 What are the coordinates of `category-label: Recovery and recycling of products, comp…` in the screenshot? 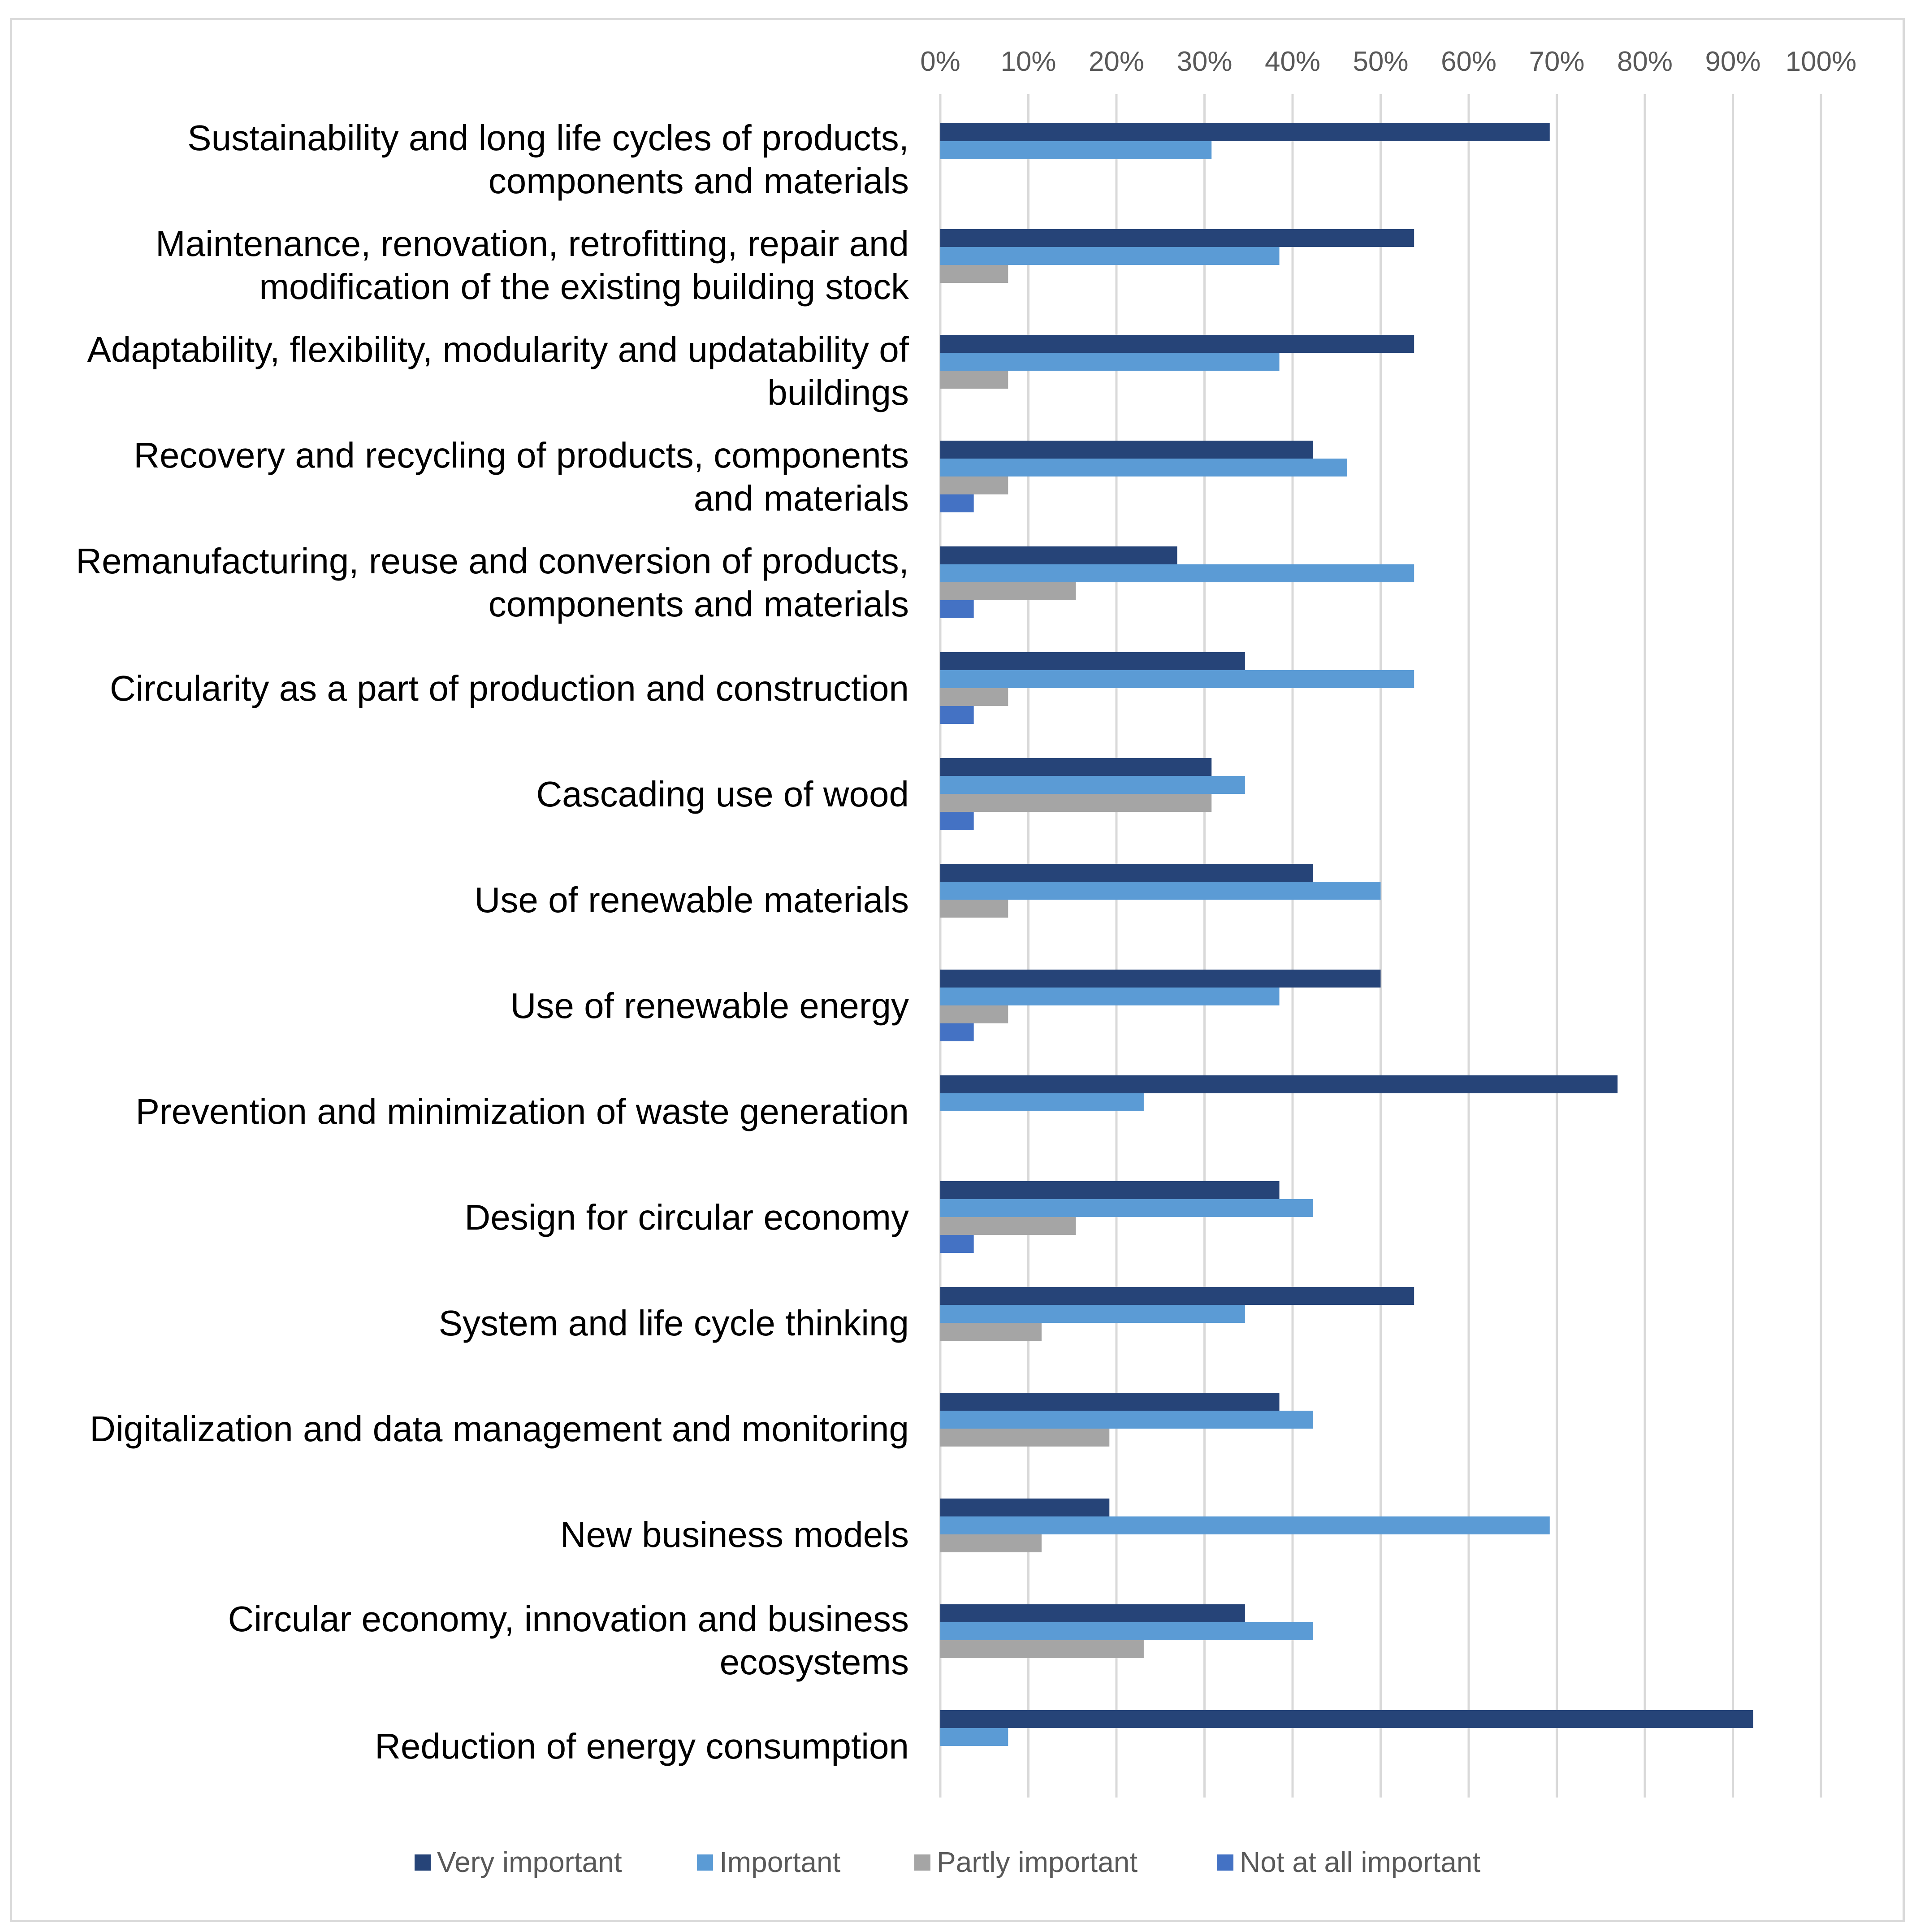 It's located at (521, 476).